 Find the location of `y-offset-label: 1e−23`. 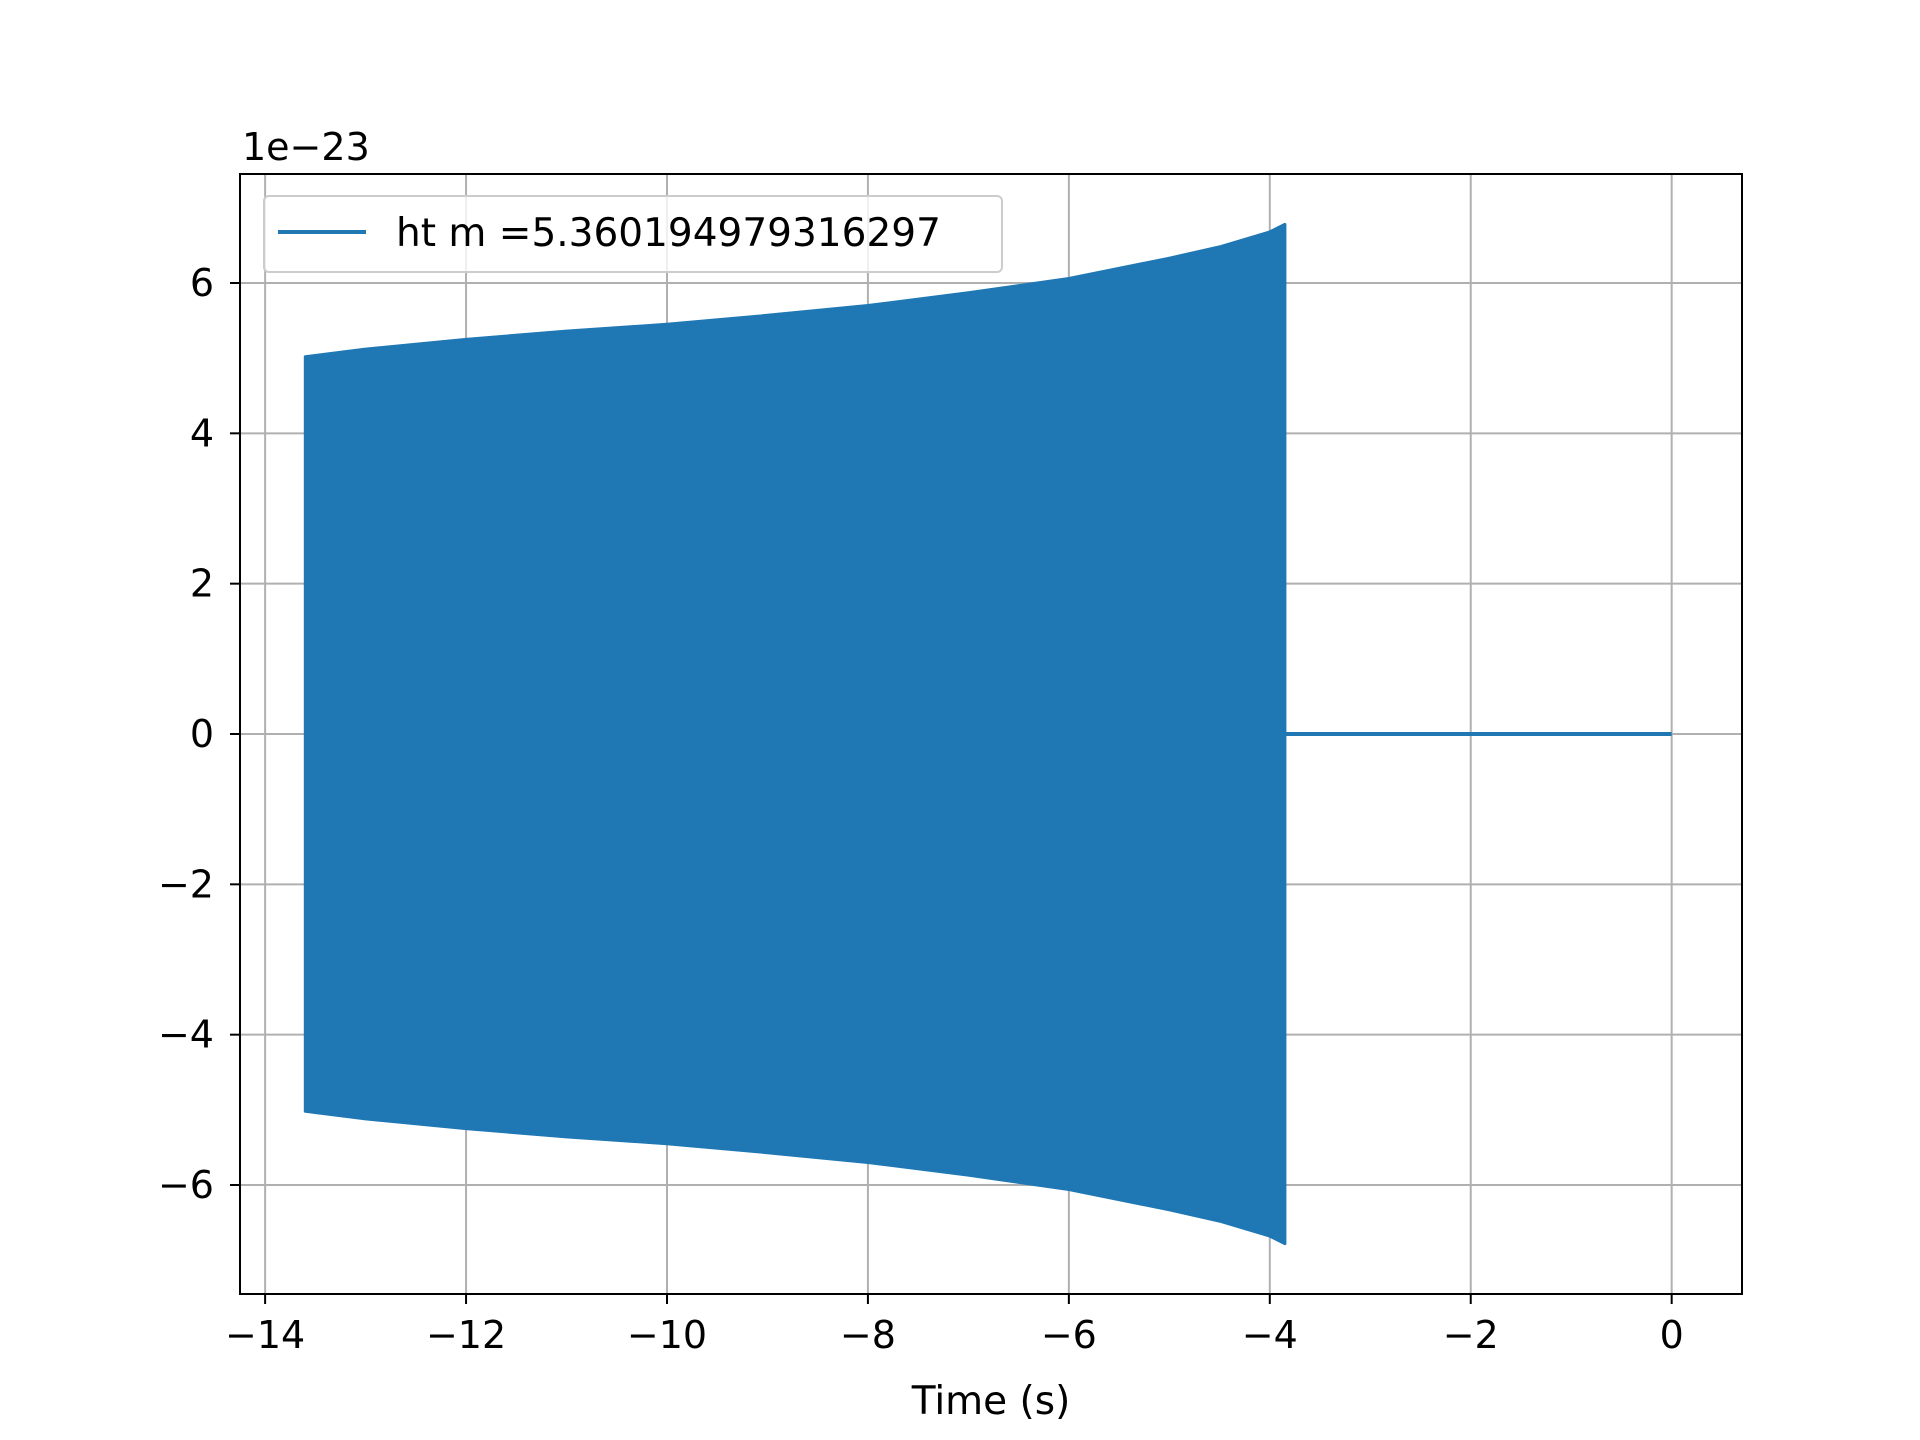

y-offset-label: 1e−23 is located at coordinates (306, 147).